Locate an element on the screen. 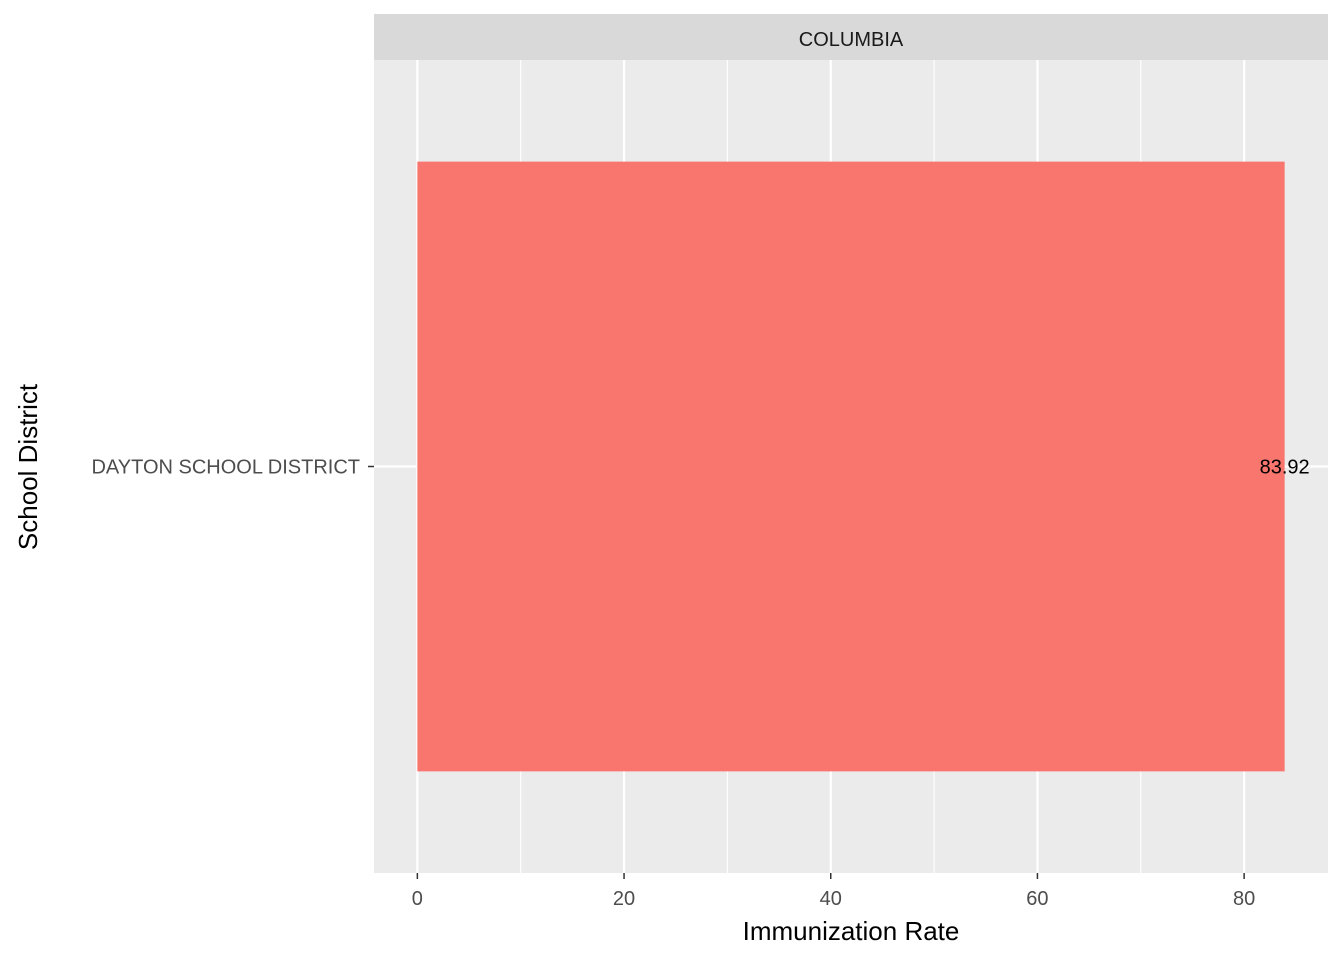 This screenshot has height=960, width=1344. bar-data-label: 83.92 is located at coordinates (1285, 468).